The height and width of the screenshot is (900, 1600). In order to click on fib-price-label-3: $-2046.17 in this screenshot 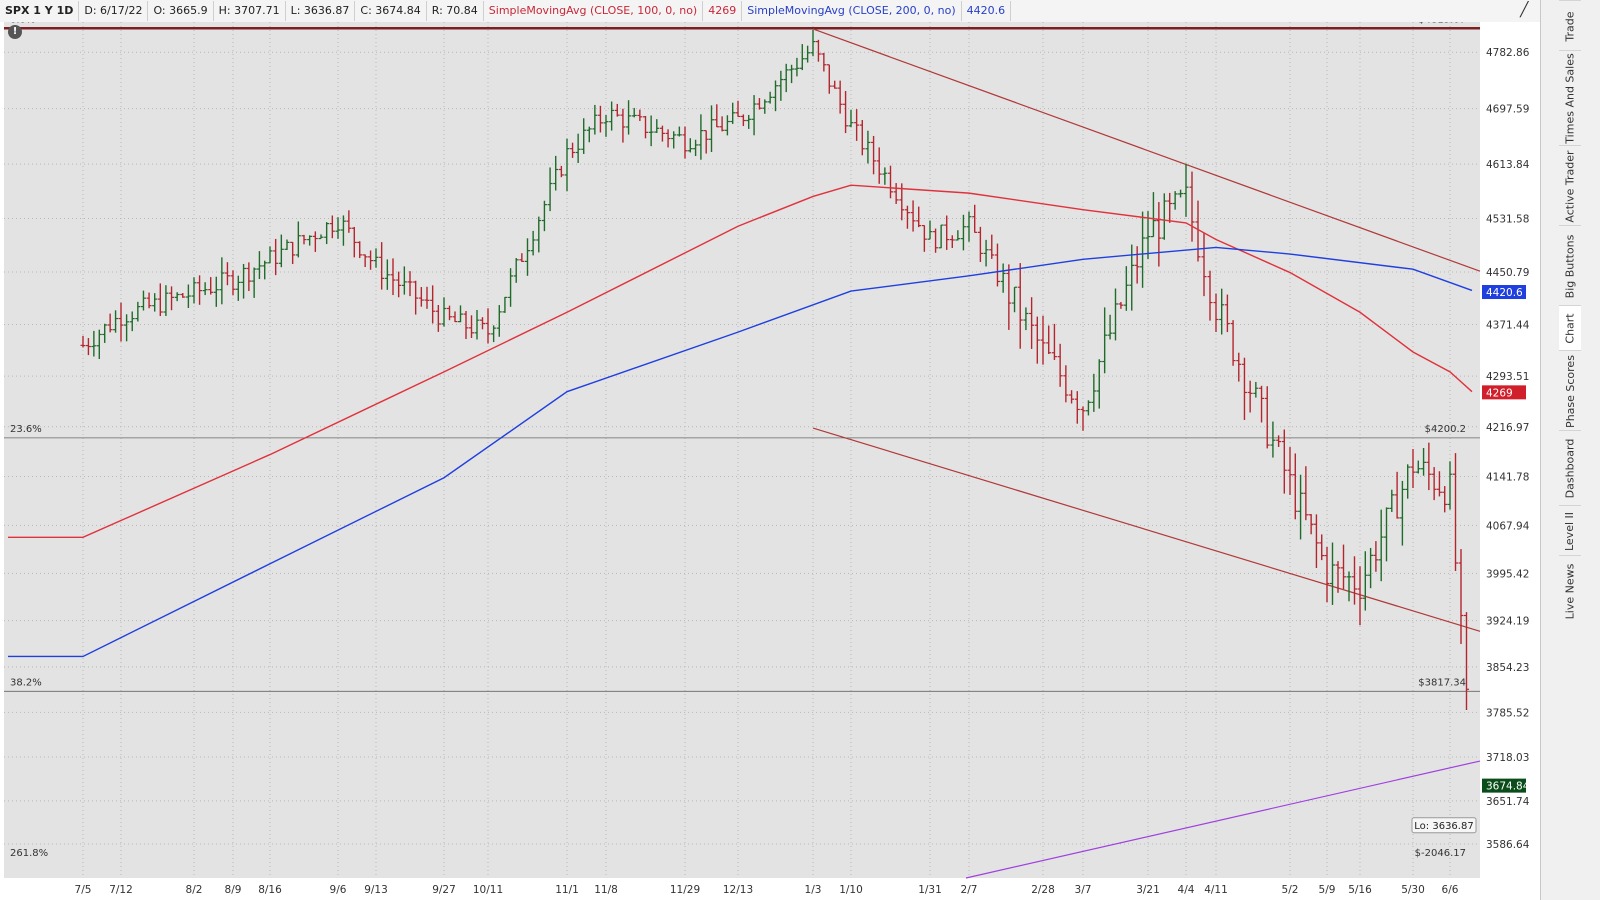, I will do `click(1440, 853)`.